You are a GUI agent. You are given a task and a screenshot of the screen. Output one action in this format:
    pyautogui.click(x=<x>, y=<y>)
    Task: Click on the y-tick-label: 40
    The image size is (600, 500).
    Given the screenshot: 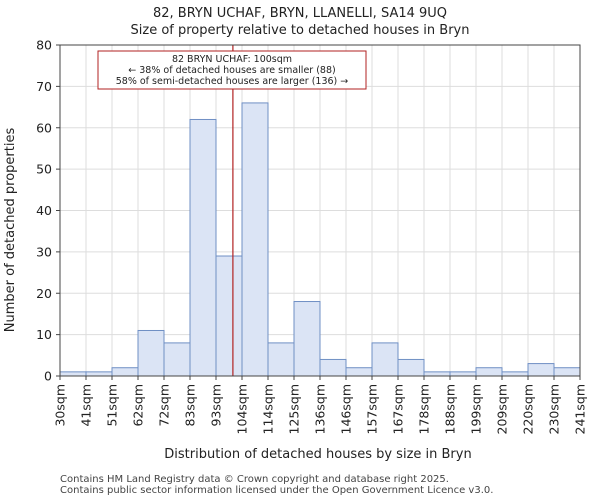 What is the action you would take?
    pyautogui.click(x=44, y=210)
    